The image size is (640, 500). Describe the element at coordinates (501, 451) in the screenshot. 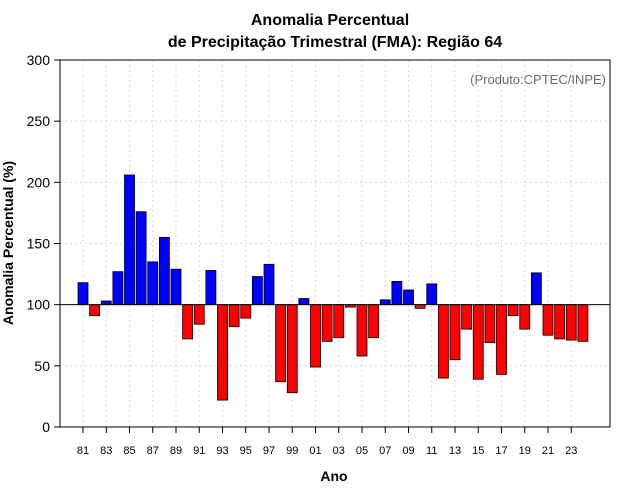

I see `x-tick-label: 17` at that location.